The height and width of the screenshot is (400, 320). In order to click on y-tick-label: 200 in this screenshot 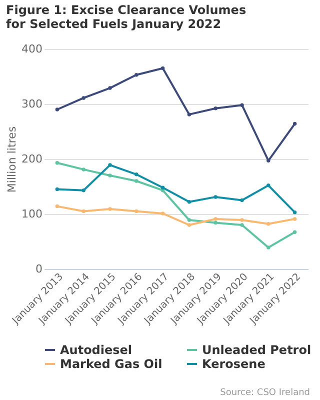, I will do `click(32, 159)`.